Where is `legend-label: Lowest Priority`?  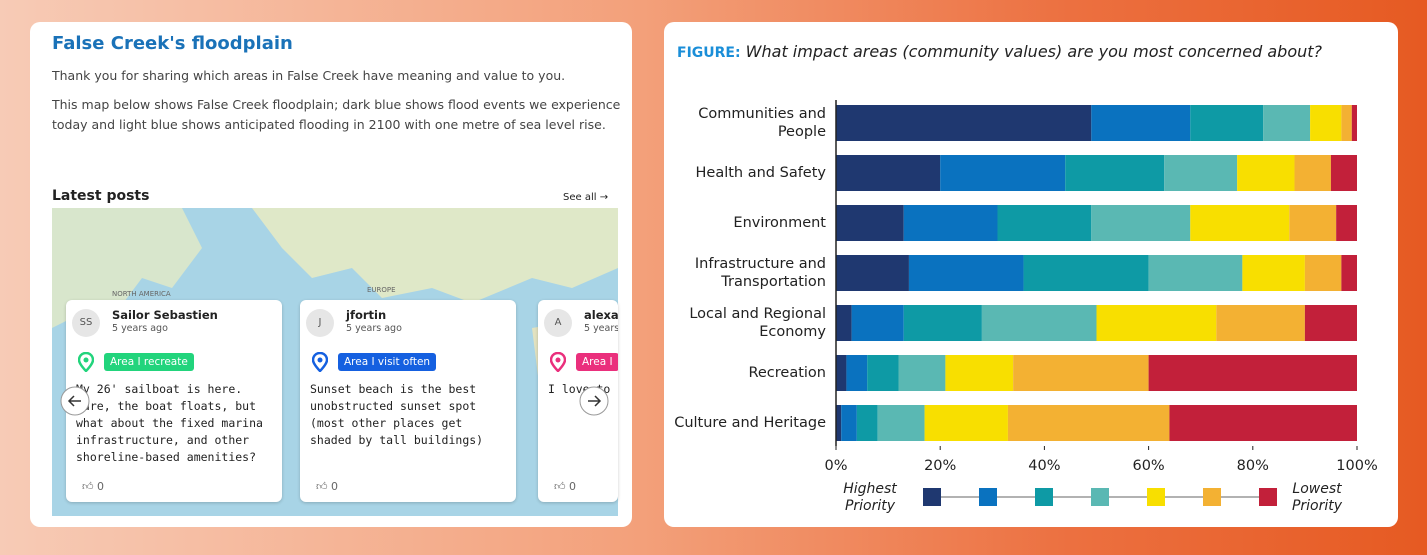 legend-label: Lowest Priority is located at coordinates (1317, 497).